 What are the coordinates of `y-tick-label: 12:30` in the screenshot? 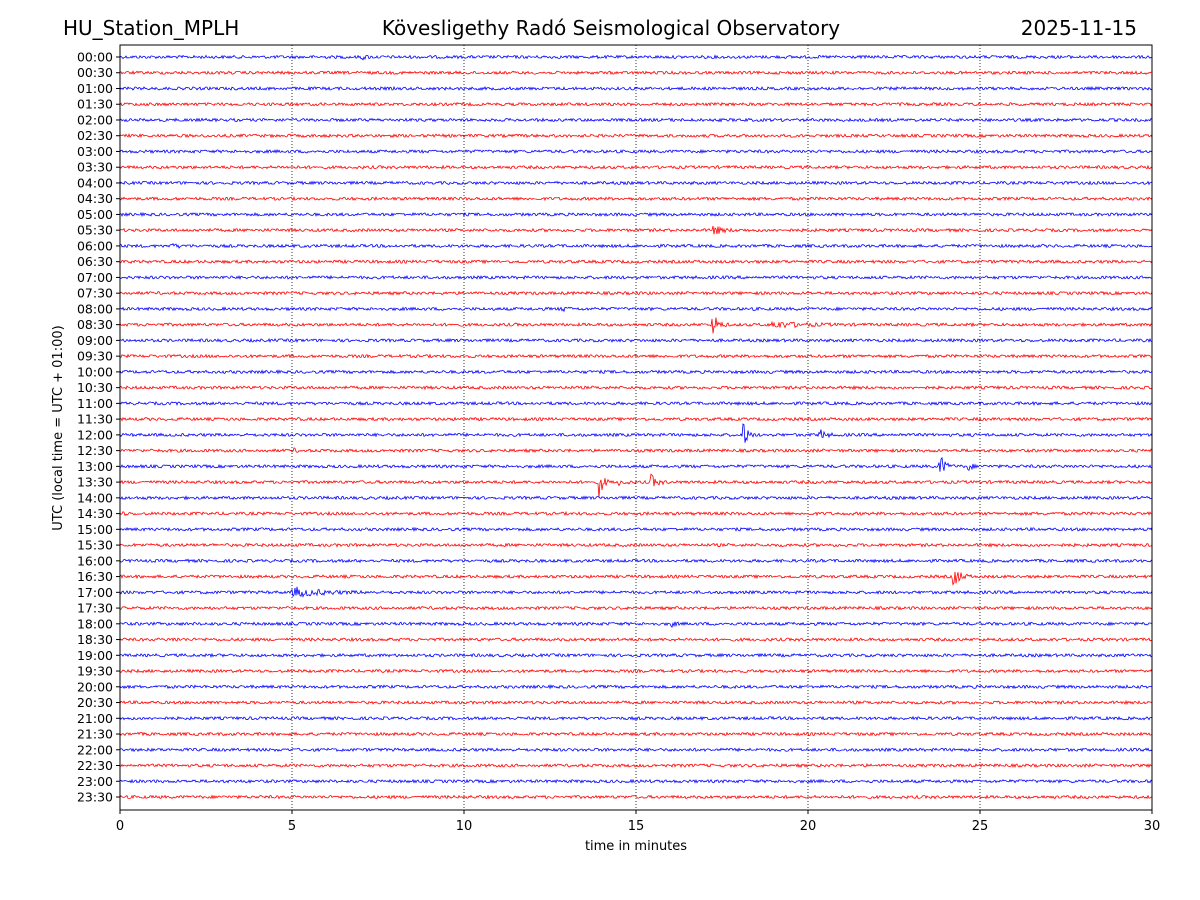 It's located at (95, 450).